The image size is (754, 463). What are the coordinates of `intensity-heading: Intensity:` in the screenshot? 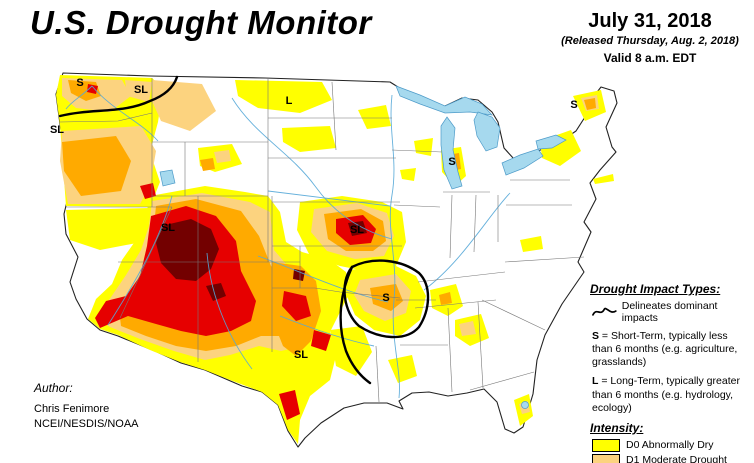 It's located at (617, 427).